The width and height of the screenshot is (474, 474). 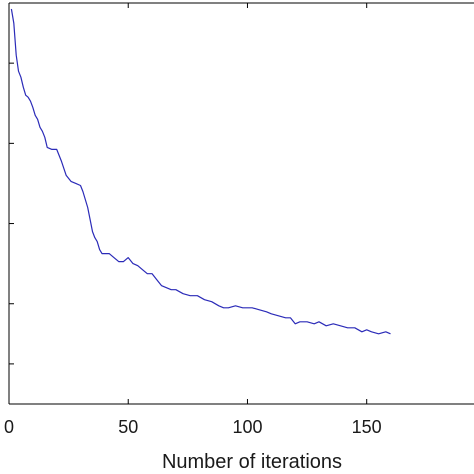 I want to click on x-tick-label: 50, so click(x=128, y=427).